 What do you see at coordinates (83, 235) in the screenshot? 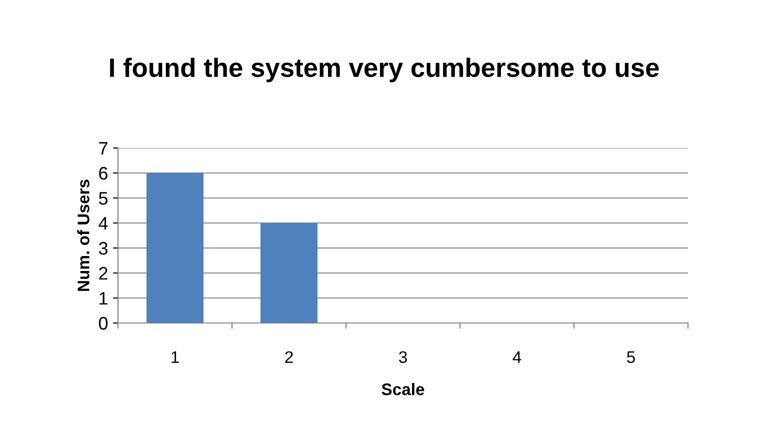
I see `y-axis-title: Num. of Users` at bounding box center [83, 235].